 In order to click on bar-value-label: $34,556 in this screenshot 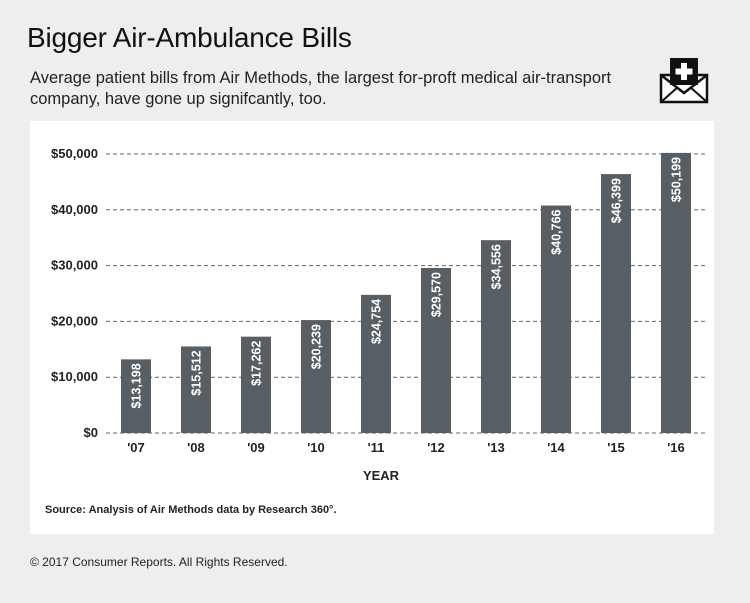, I will do `click(497, 266)`.